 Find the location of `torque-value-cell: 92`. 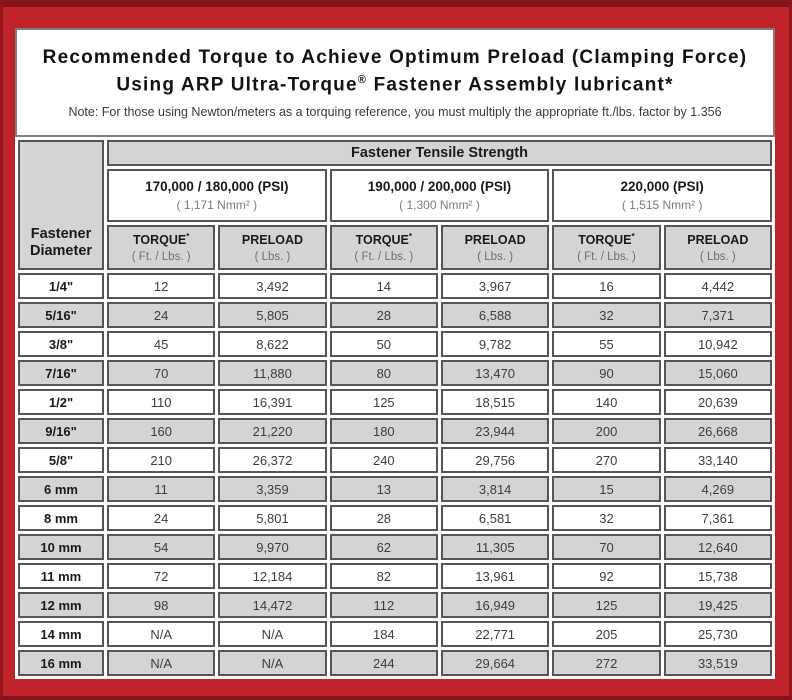

torque-value-cell: 92 is located at coordinates (606, 576).